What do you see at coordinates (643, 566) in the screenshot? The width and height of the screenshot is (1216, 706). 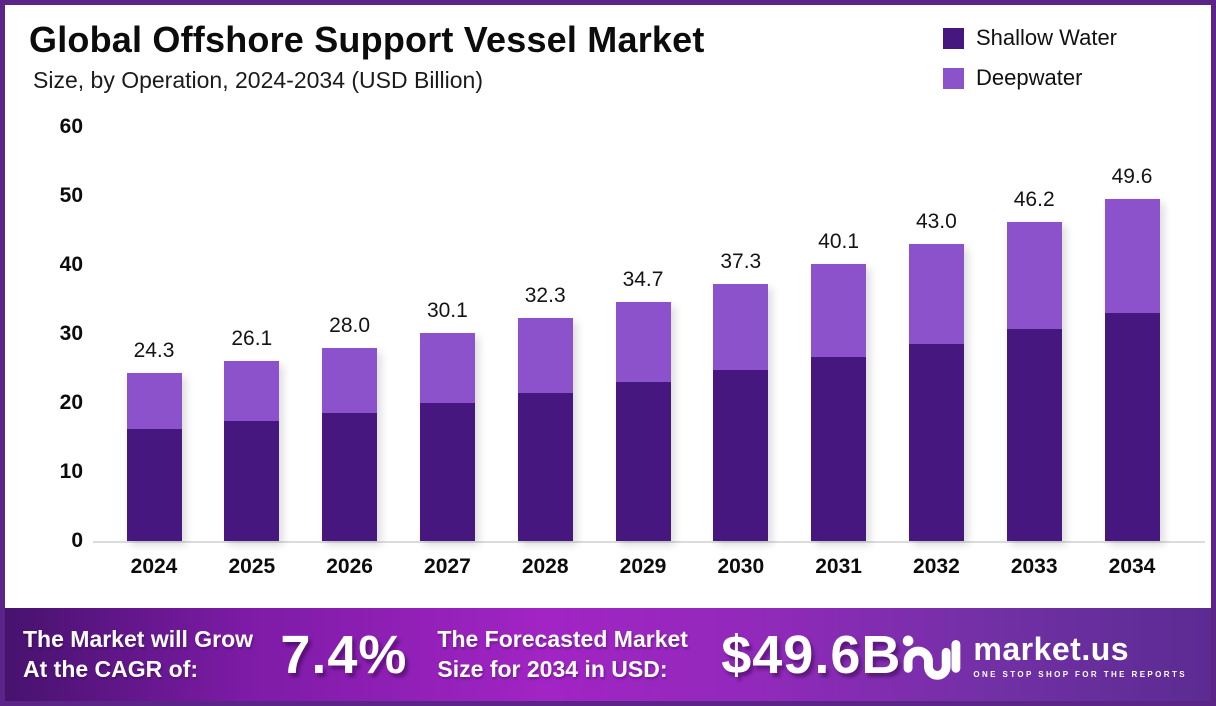 I see `x-tick-label-2029: 2029` at bounding box center [643, 566].